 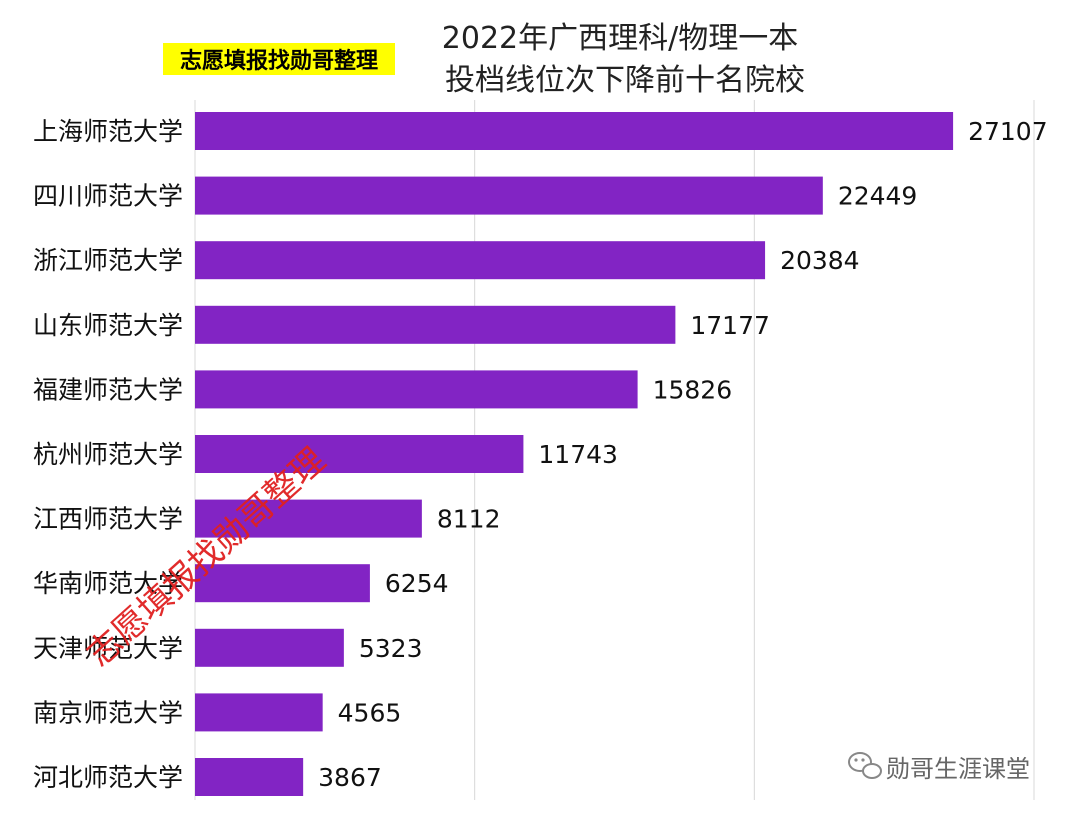 What do you see at coordinates (108, 519) in the screenshot?
I see `category-label-6: 江西师范大学` at bounding box center [108, 519].